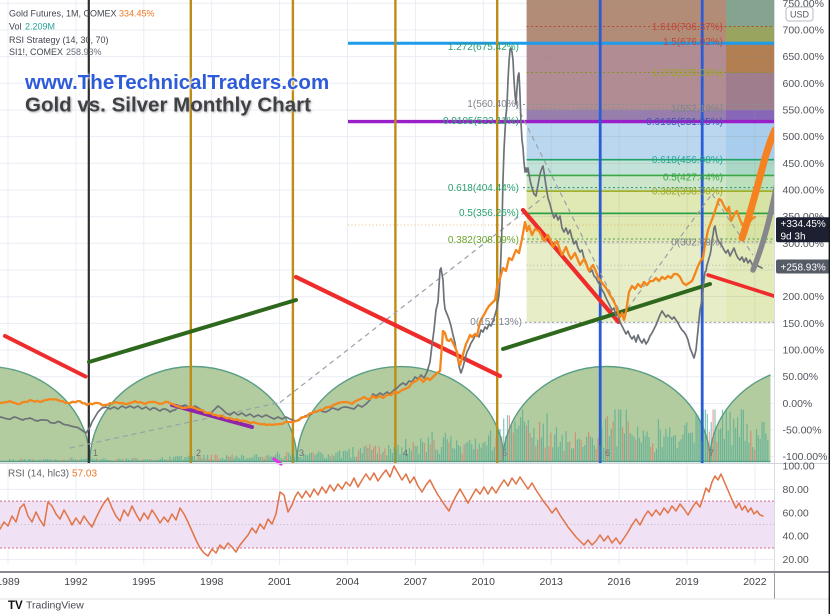 The image size is (830, 614). Describe the element at coordinates (493, 104) in the screenshot. I see `svg-text: 1(560.40%)` at that location.